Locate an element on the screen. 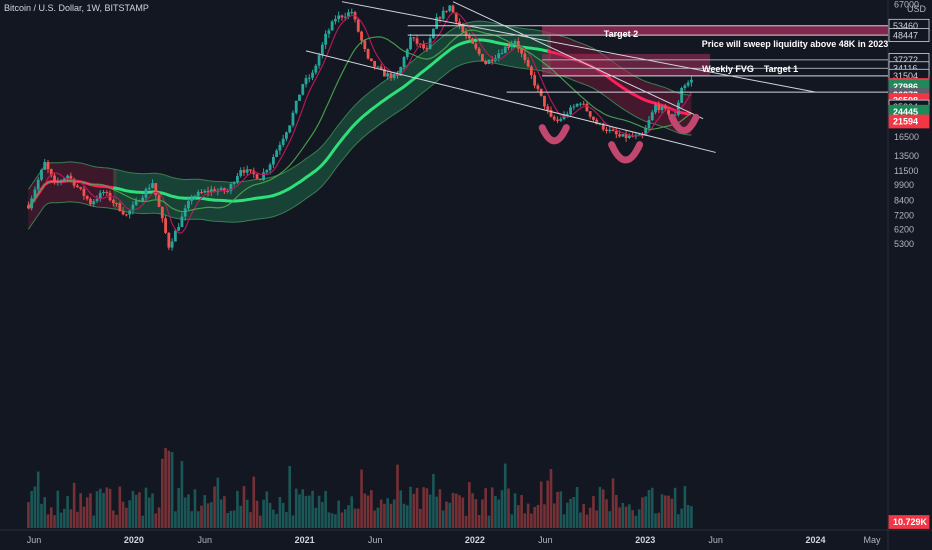  weekly-fvg-zone is located at coordinates (626, 64).